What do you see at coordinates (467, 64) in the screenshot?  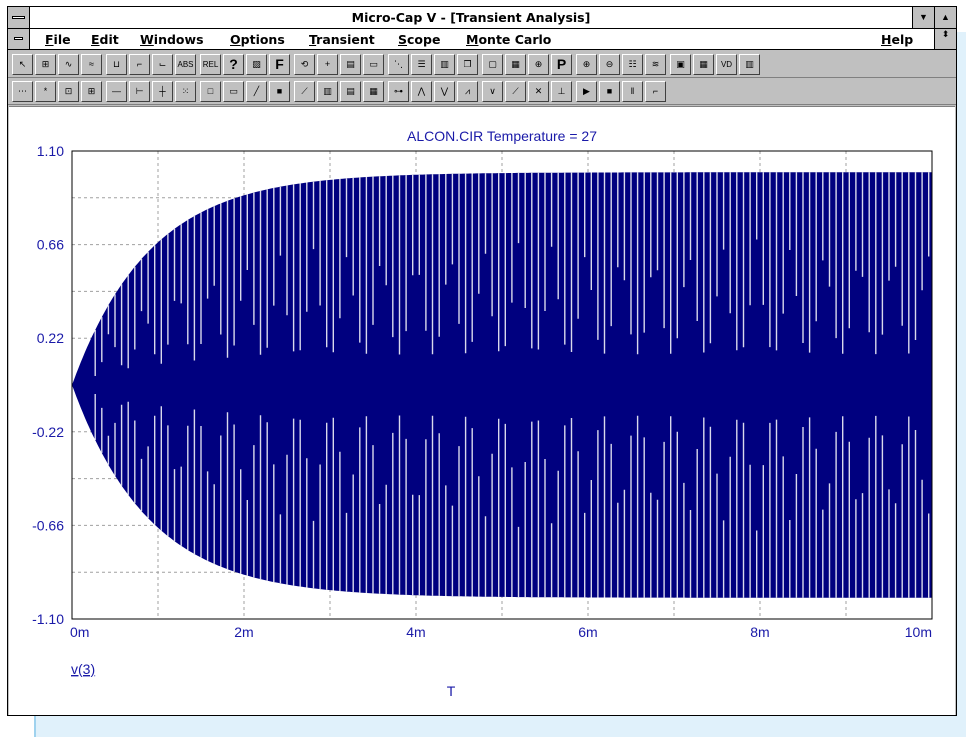 I see `window-stack-icon: ❐` at bounding box center [467, 64].